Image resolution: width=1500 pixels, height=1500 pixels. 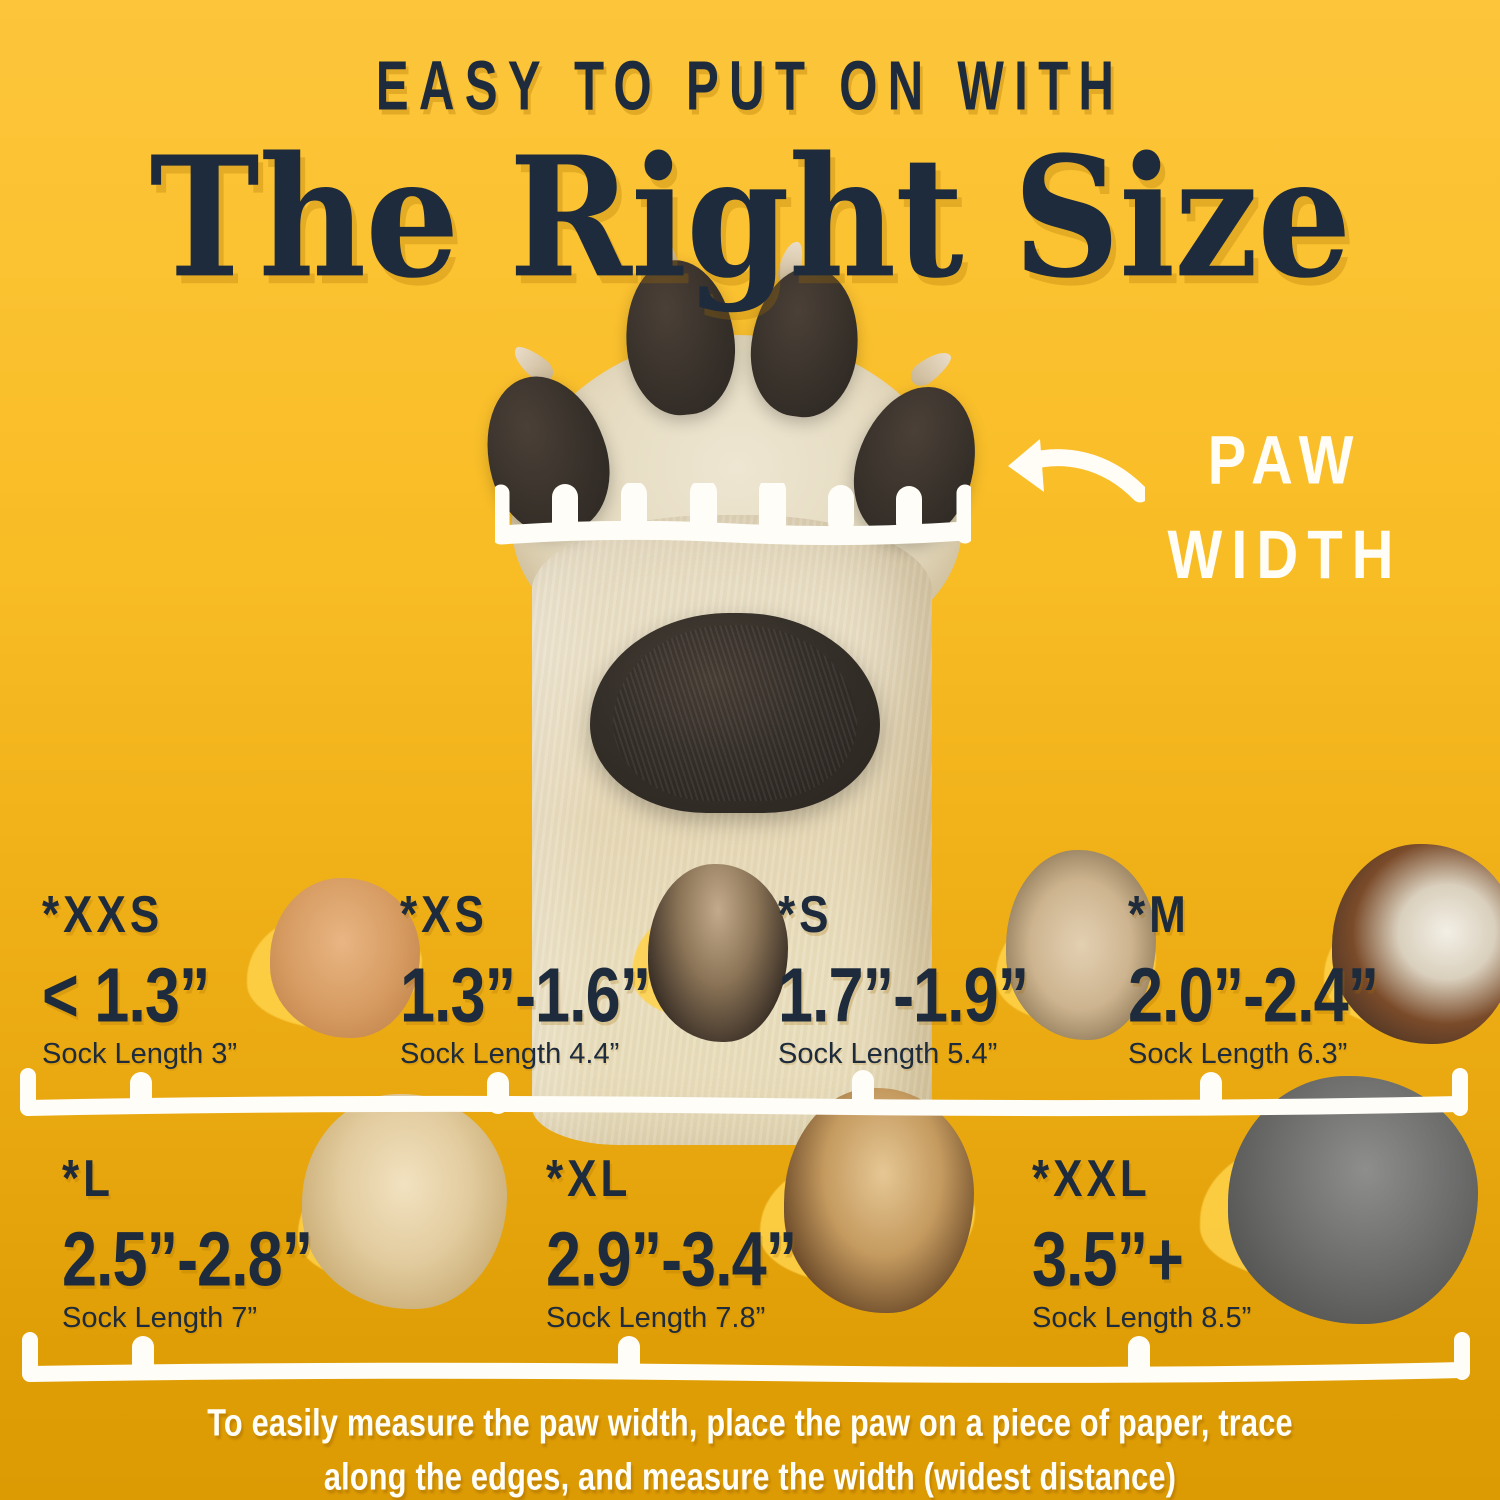 I want to click on size-cell-label: *L 2.5”-2.8”, so click(x=187, y=1226).